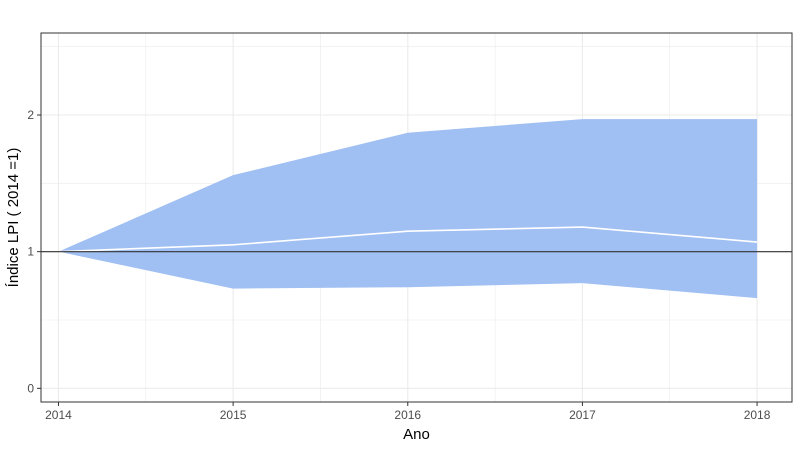  I want to click on x-tick-label: 2014, so click(58, 415).